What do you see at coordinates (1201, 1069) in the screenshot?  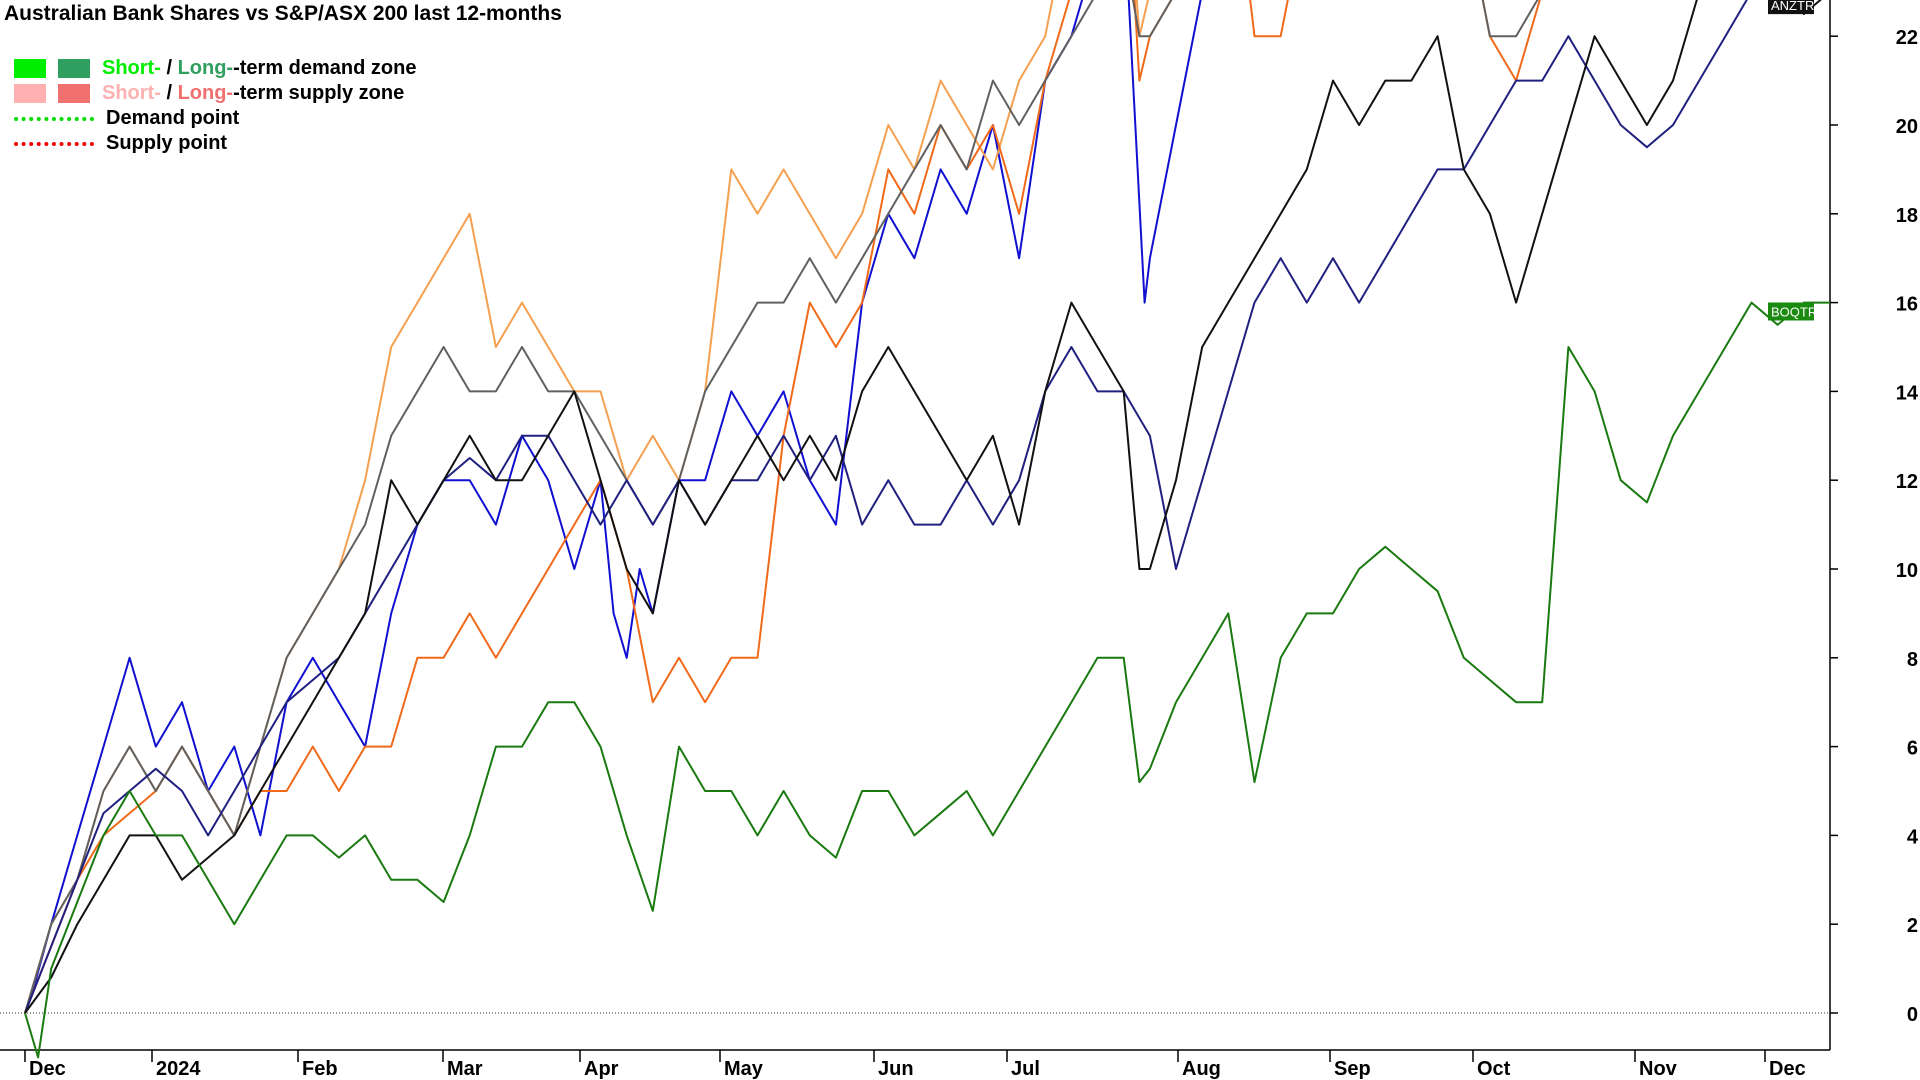 I see `x-tick-label: Aug` at bounding box center [1201, 1069].